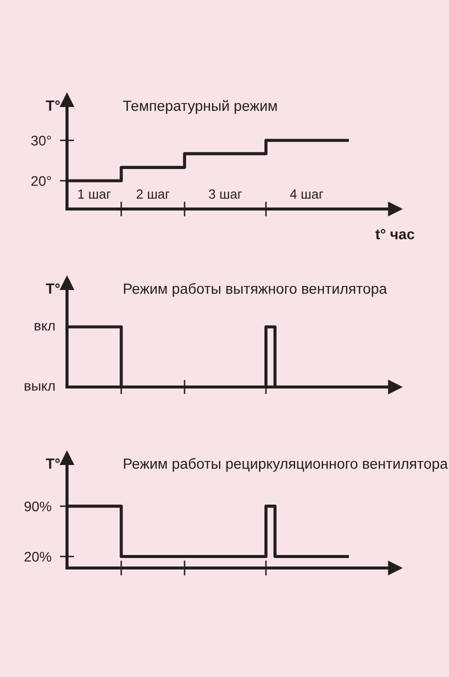 The image size is (449, 677). Describe the element at coordinates (38, 557) in the screenshot. I see `y-tick-label: 20%` at that location.